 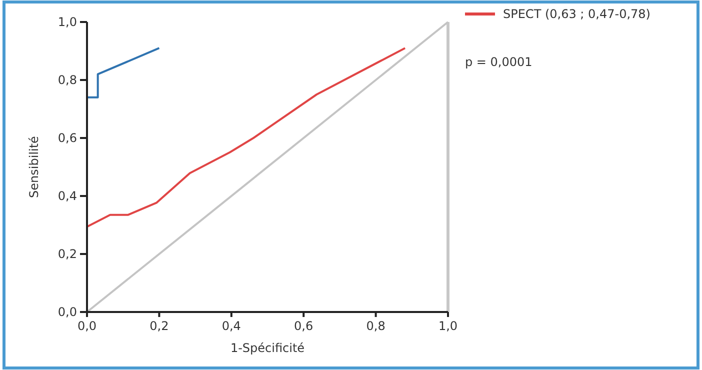 I want to click on y-tick-label: 0,2, so click(x=67, y=254).